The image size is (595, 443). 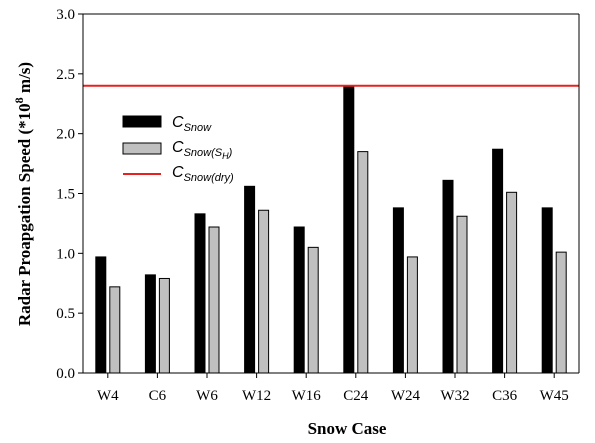 I want to click on y-axis-title-exponent: 8, so click(x=19, y=100).